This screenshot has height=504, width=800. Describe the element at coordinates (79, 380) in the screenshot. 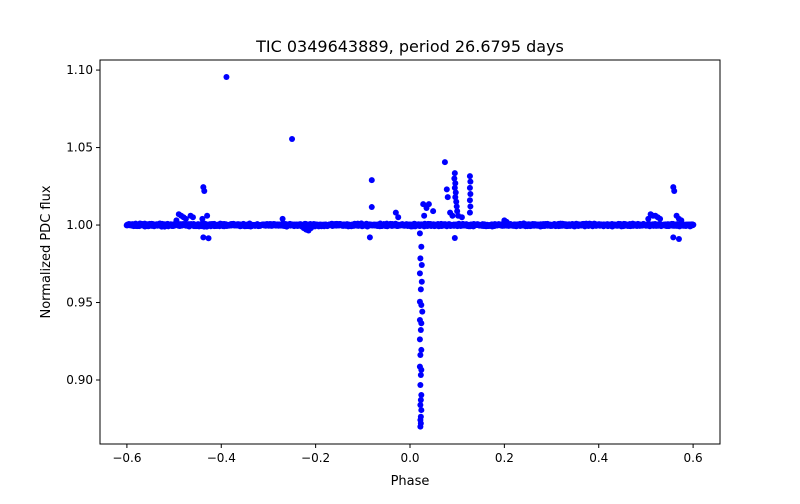

I see `y-tick-label: 0.90` at that location.